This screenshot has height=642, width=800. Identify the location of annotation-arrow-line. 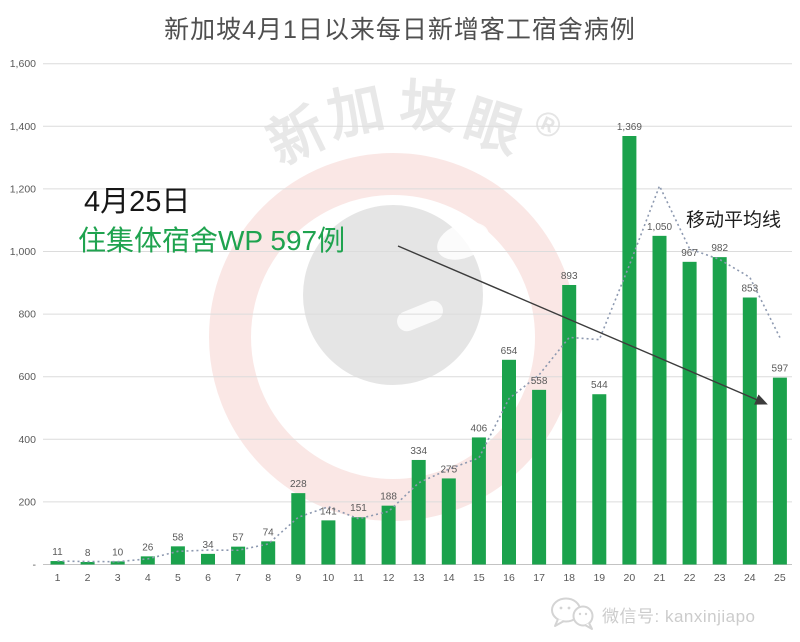
(582, 325).